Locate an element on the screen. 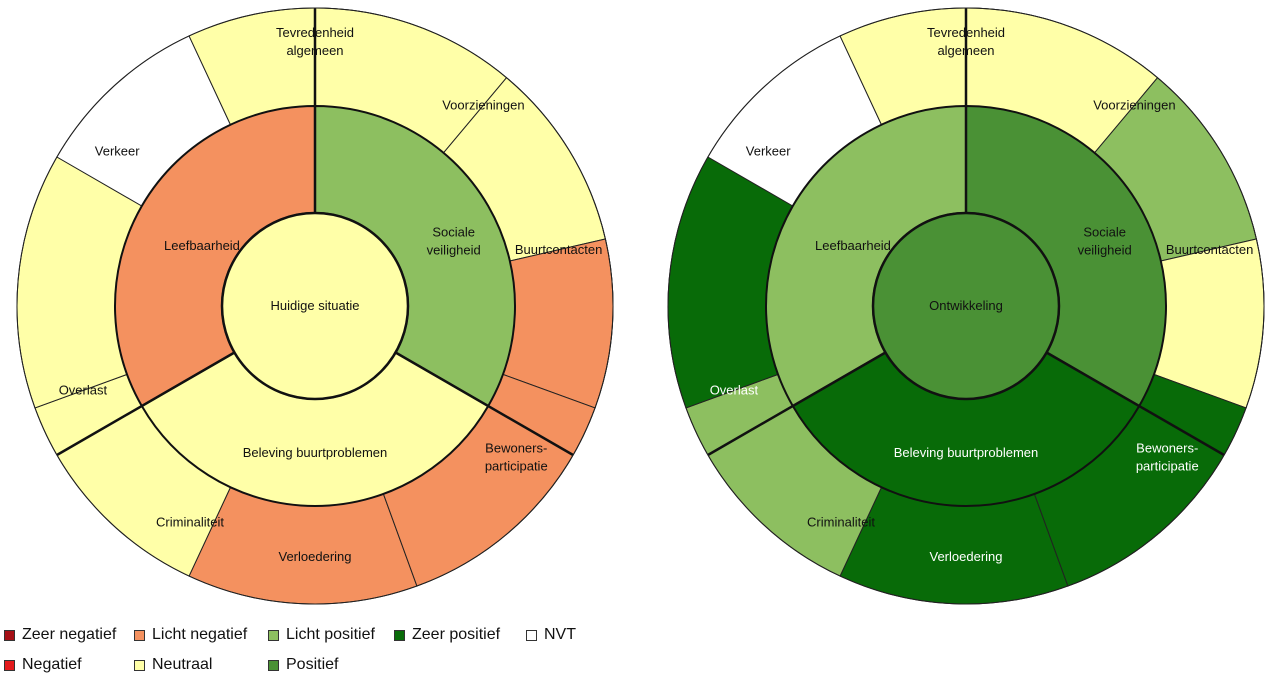  legend-label: Zeer negatief is located at coordinates (69, 634).